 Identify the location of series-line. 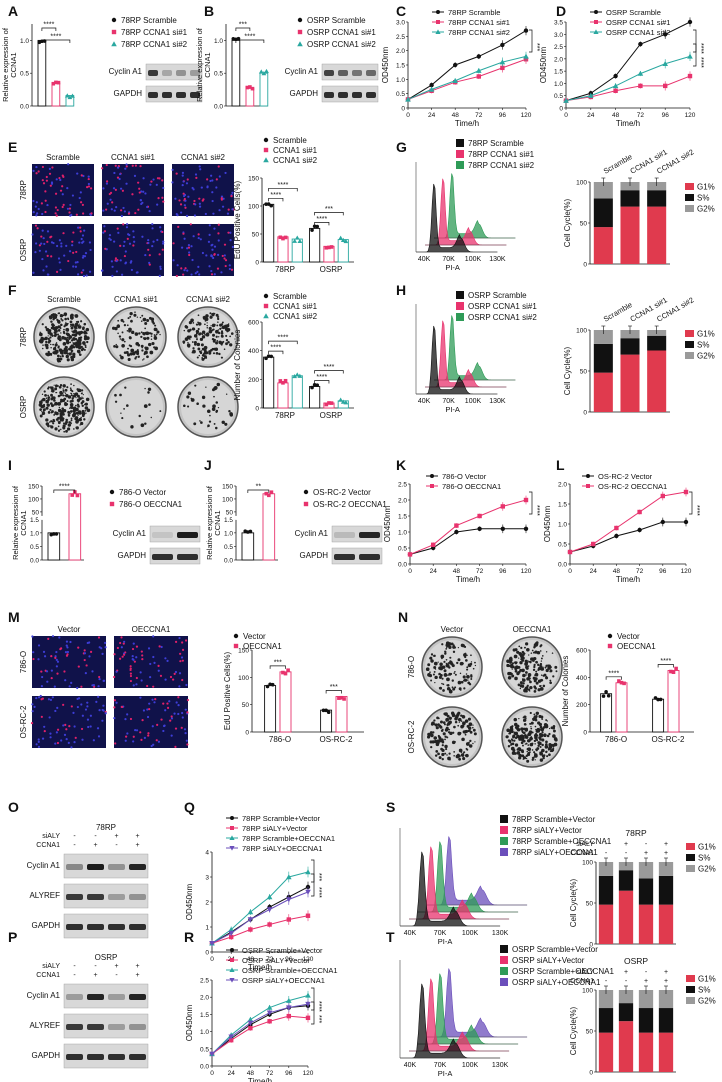
(627, 537).